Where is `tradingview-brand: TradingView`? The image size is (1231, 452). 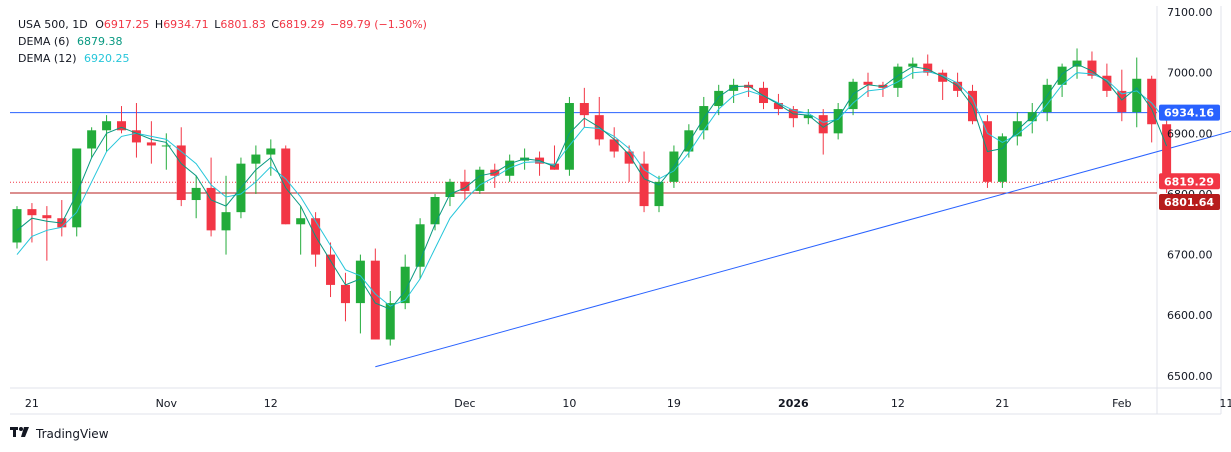
tradingview-brand: TradingView is located at coordinates (59, 433).